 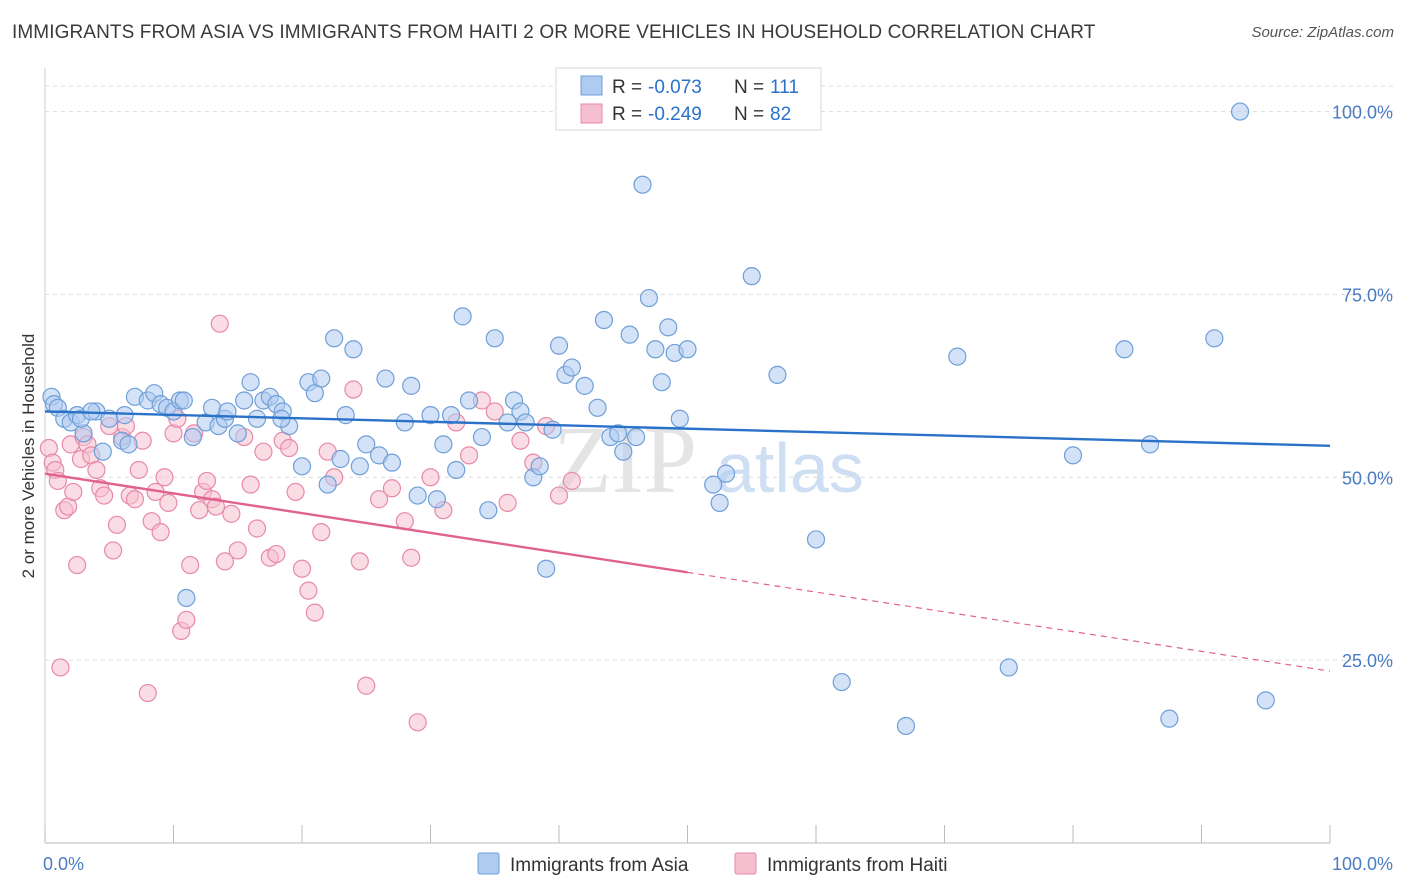 I want to click on asia-r-label: R =, so click(x=627, y=87).